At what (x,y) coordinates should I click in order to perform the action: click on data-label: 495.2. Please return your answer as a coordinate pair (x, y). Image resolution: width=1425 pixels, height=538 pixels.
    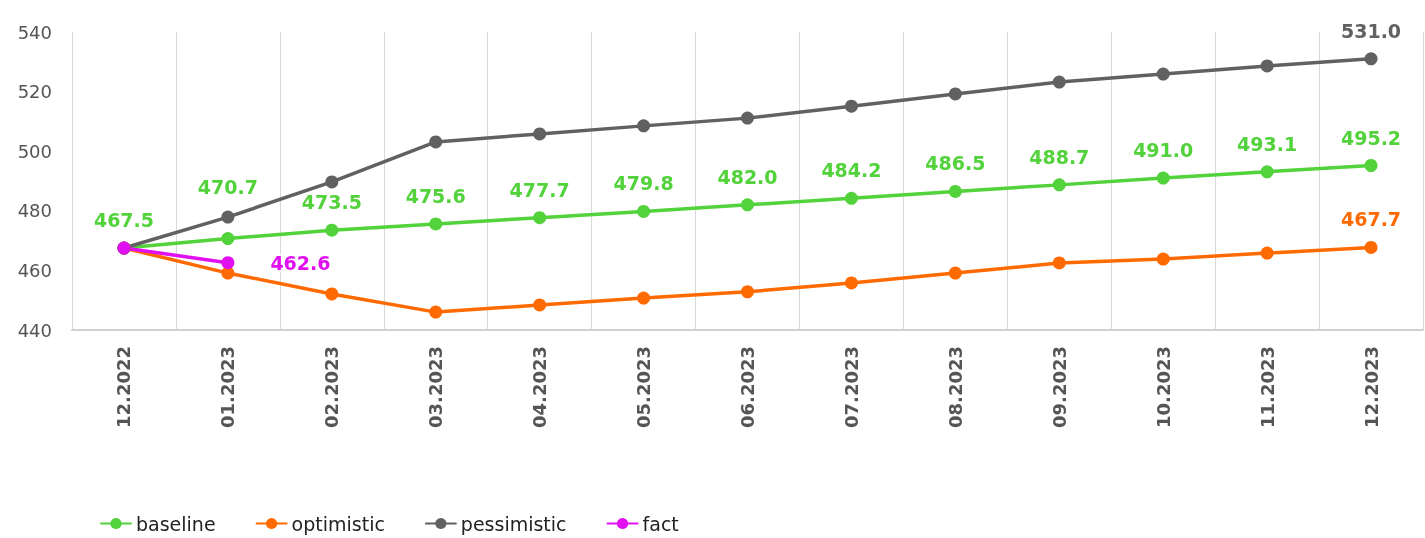
    Looking at the image, I should click on (1371, 137).